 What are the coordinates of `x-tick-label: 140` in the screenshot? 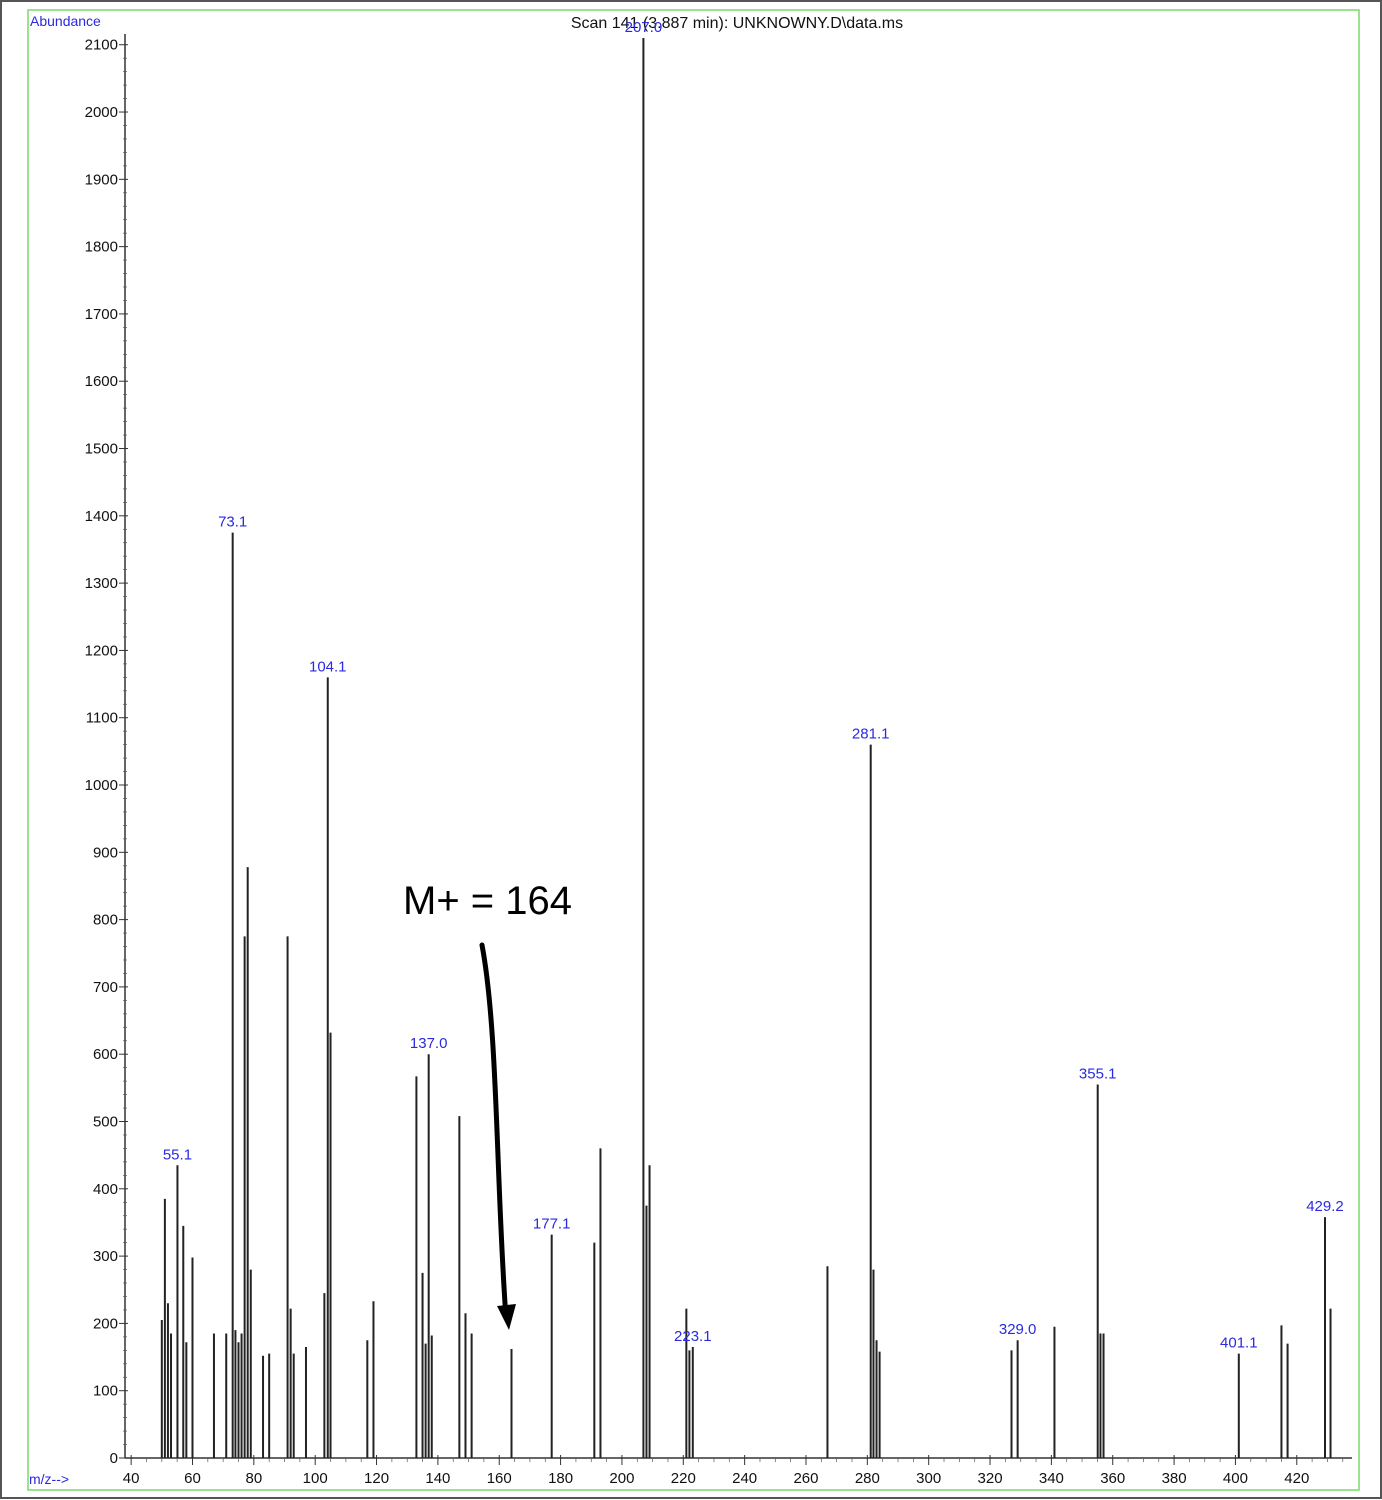 It's located at (437, 1478).